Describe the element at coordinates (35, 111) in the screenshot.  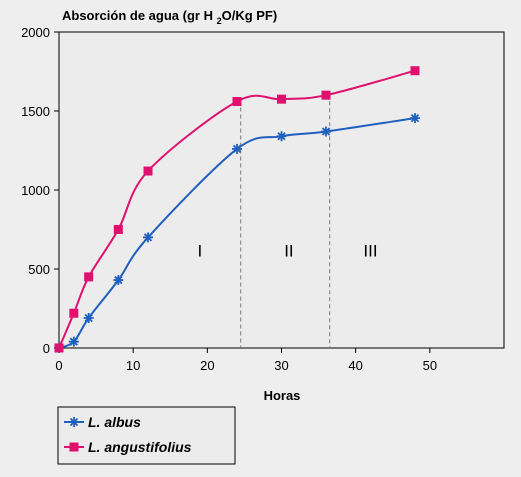
I see `y-tick-label: 1500` at that location.